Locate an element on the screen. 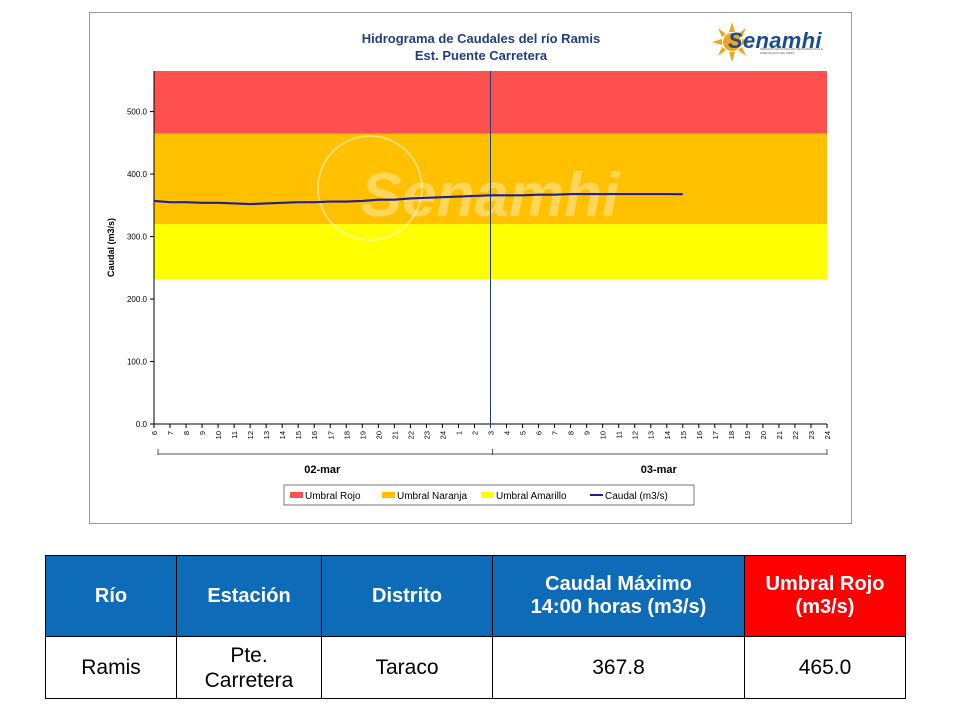  chart-subtitle: Est. Puente Carretera is located at coordinates (481, 55).